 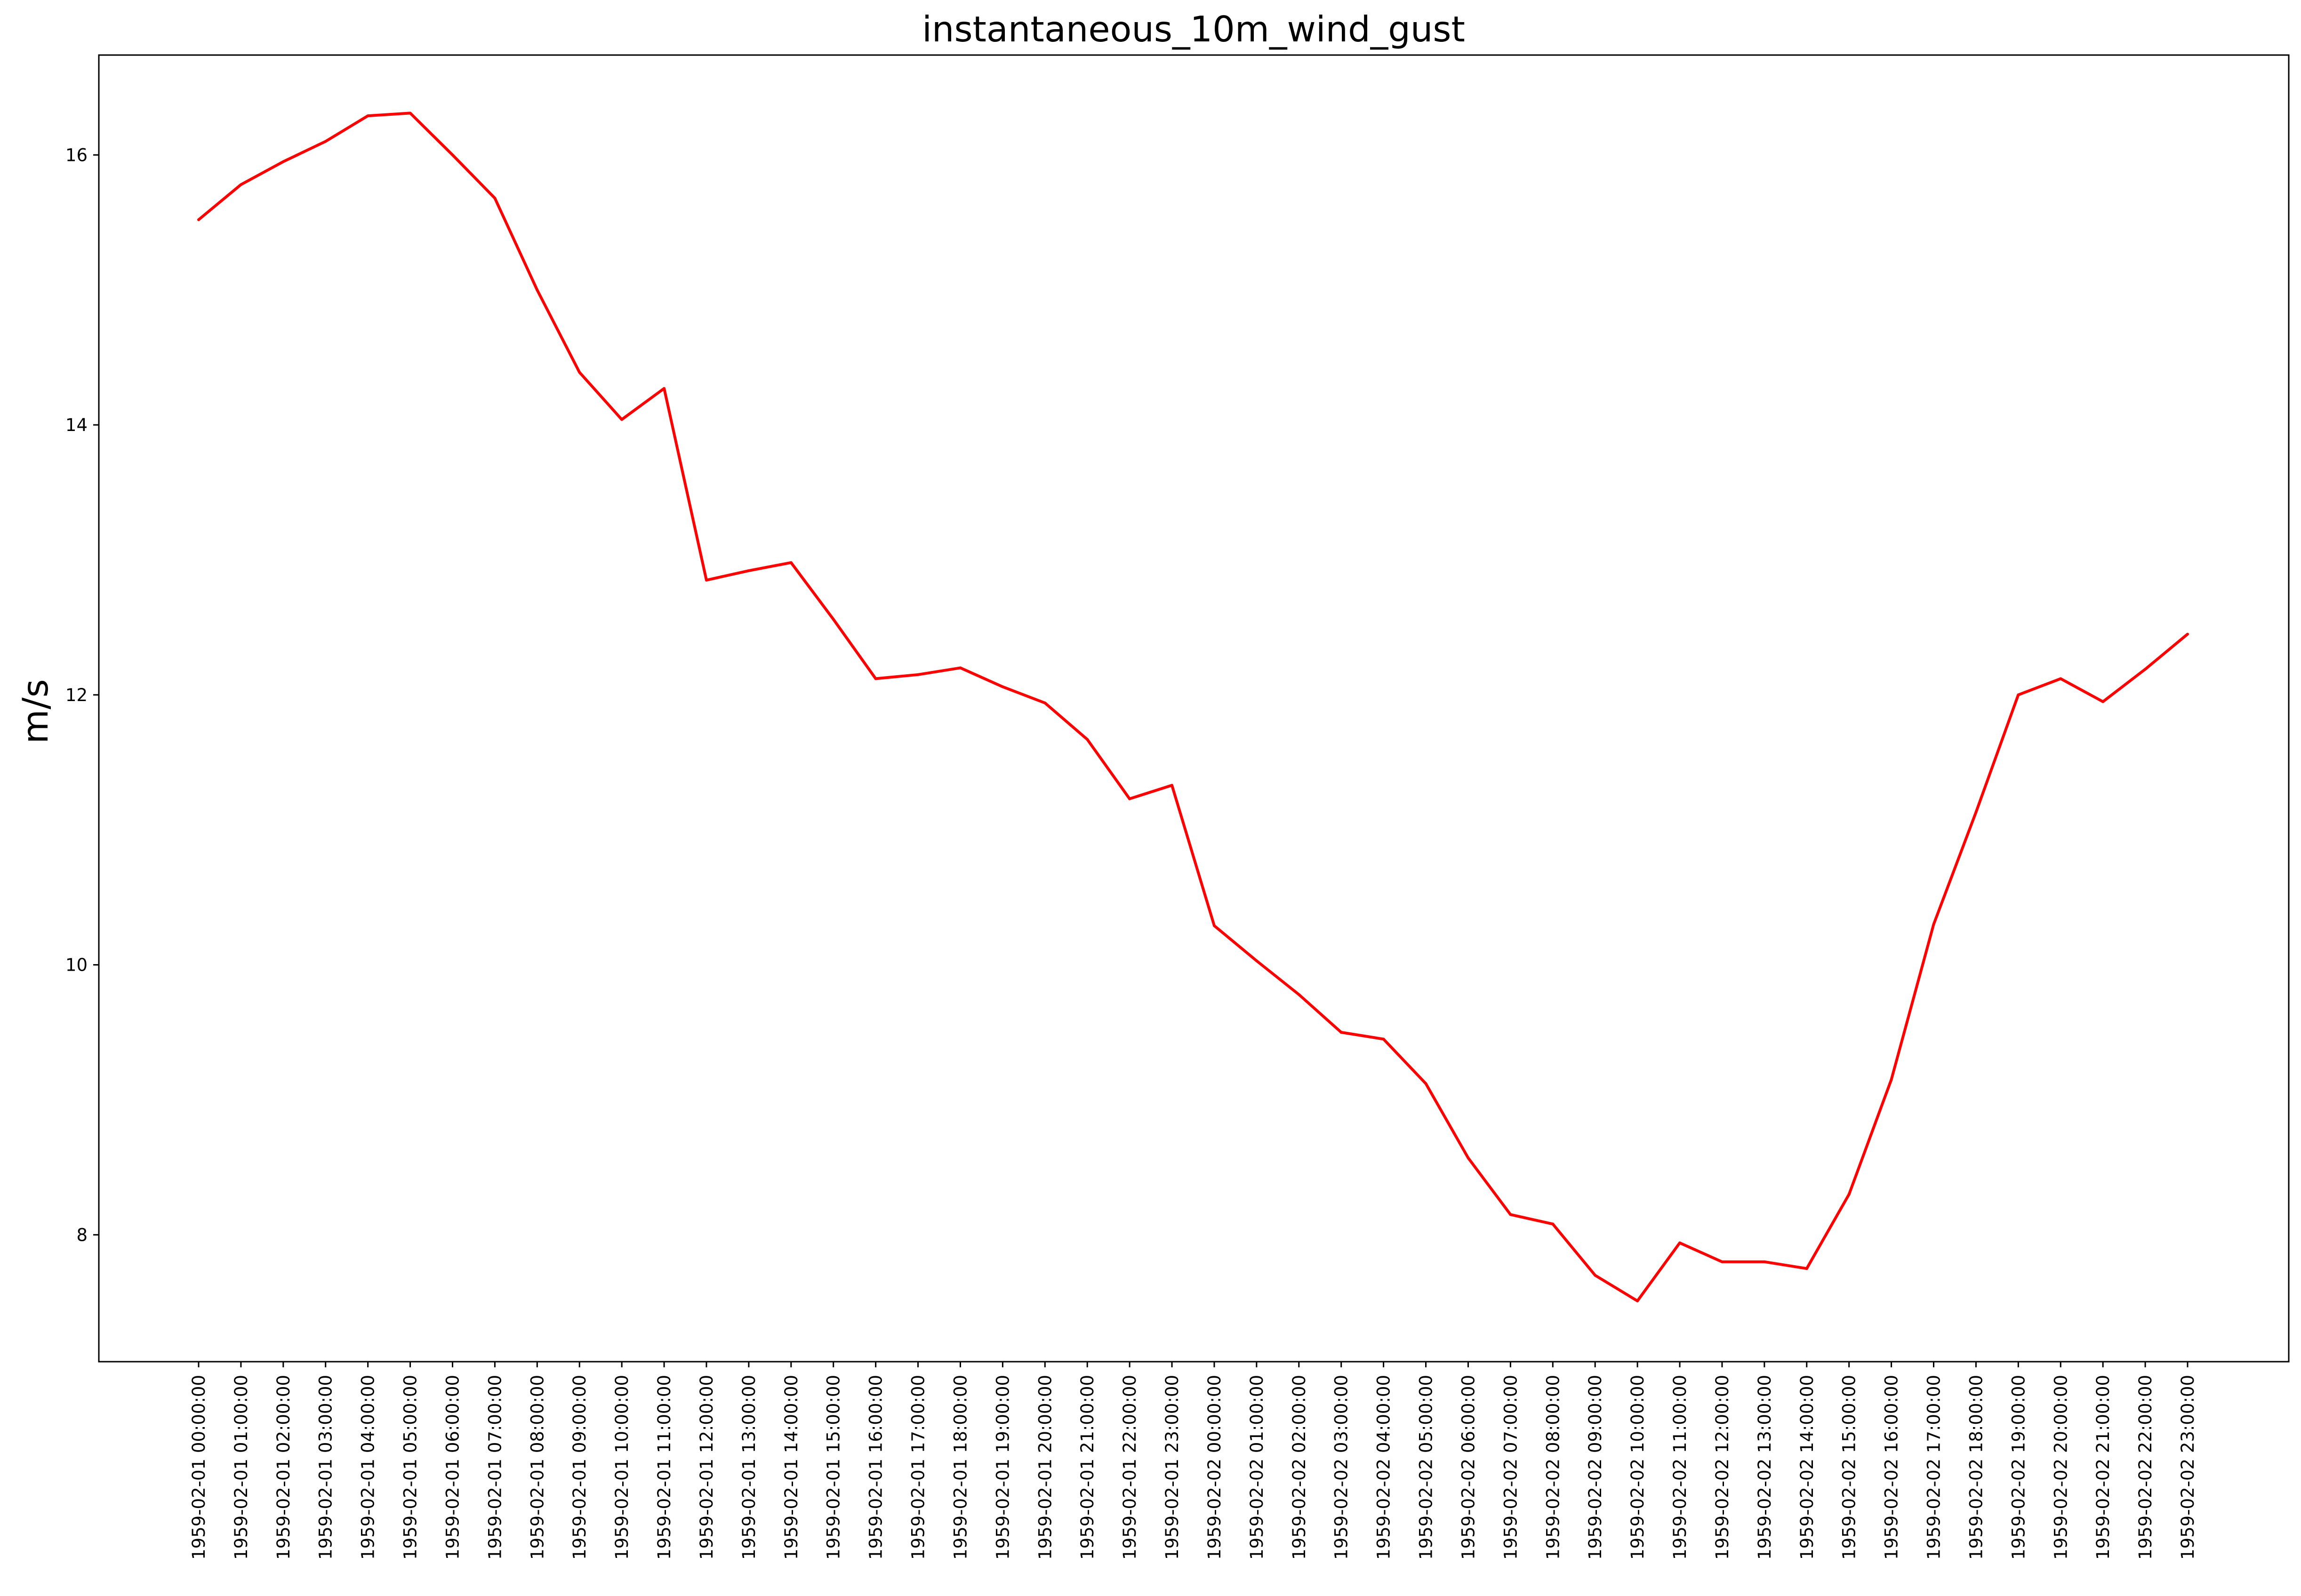 I want to click on x-tick-label: 1959-02-02 06:00:00, so click(x=1468, y=1467).